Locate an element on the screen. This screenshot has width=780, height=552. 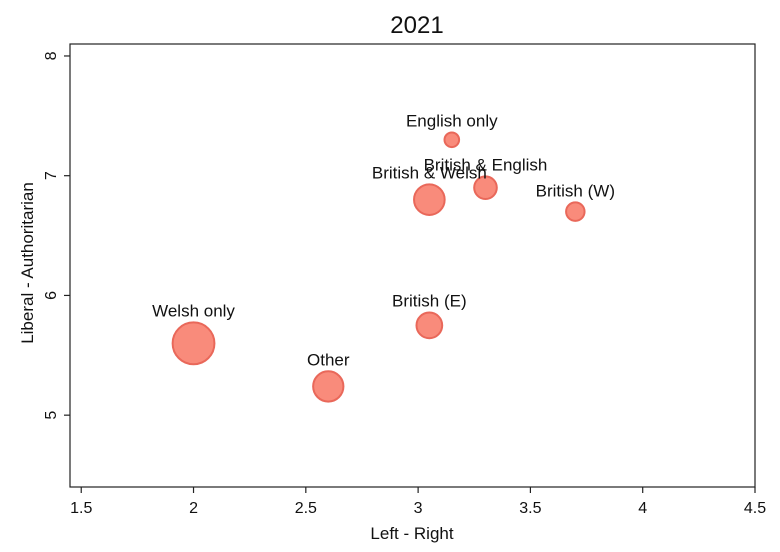
x-axis-label: Left - Right is located at coordinates (411, 533).